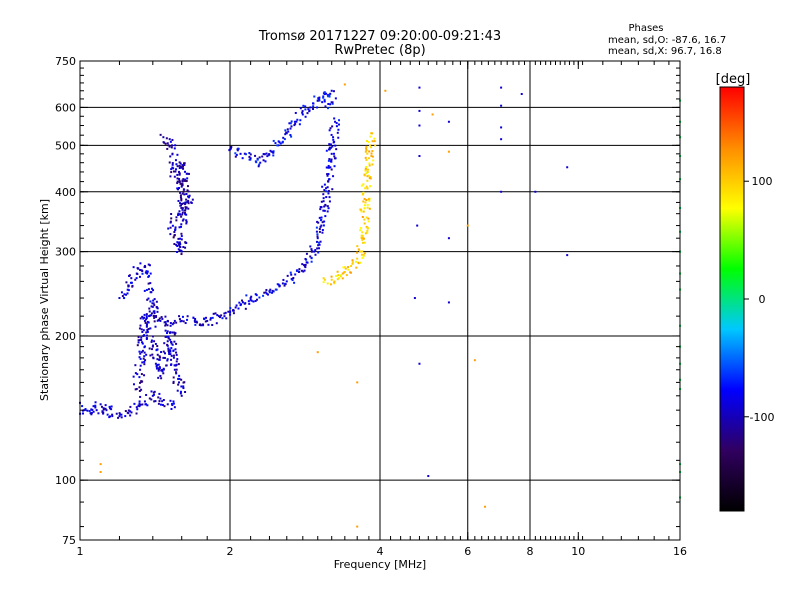  I want to click on x-tick-label: 2, so click(230, 551).